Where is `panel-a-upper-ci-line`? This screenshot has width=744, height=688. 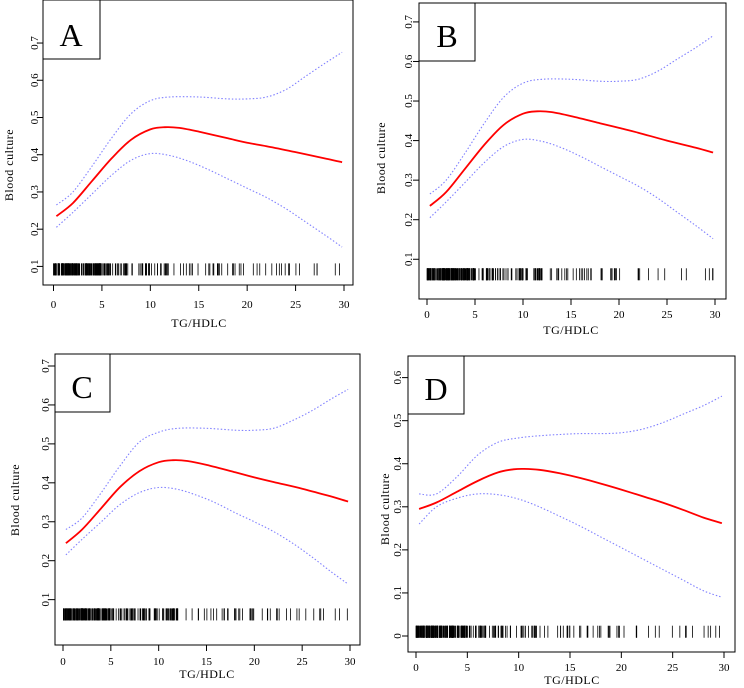 panel-a-upper-ci-line is located at coordinates (199, 128).